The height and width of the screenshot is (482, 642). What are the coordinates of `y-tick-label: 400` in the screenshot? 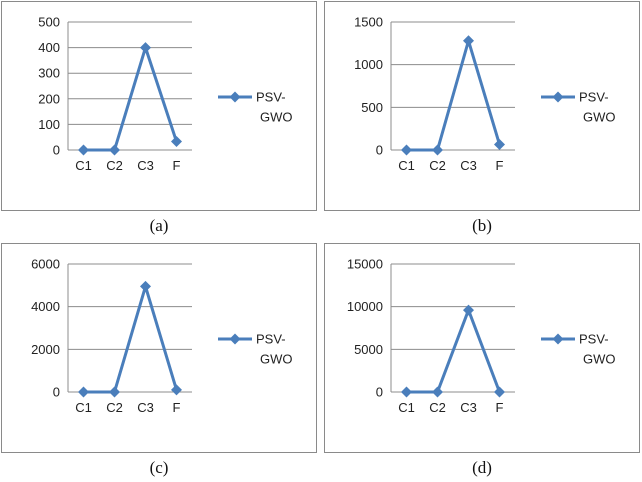 It's located at (49, 47).